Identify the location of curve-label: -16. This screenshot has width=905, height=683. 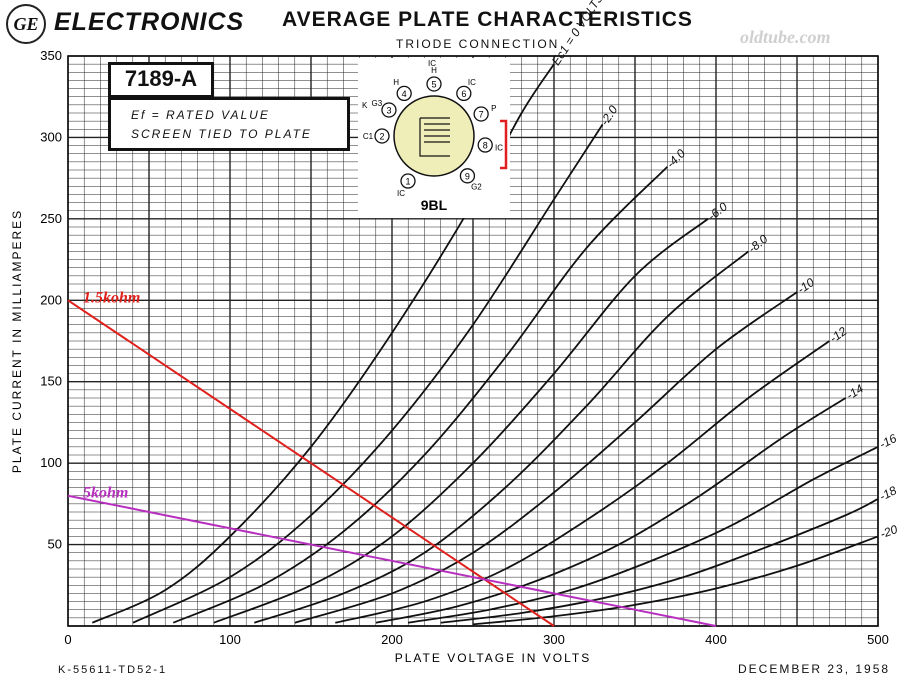
(888, 441).